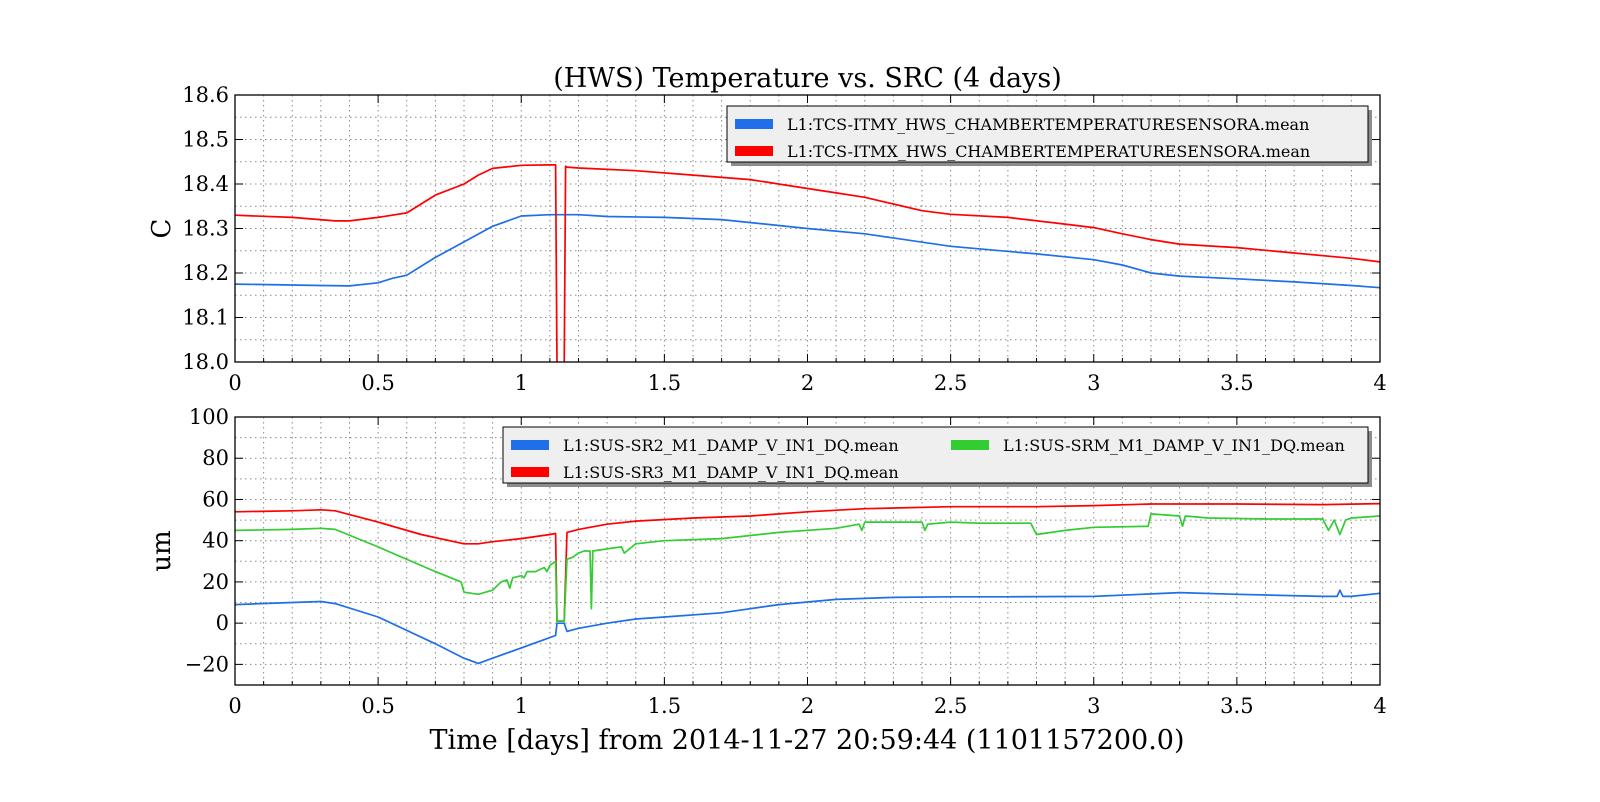 This screenshot has width=1600, height=802. I want to click on y-tick-label: −20, so click(207, 664).